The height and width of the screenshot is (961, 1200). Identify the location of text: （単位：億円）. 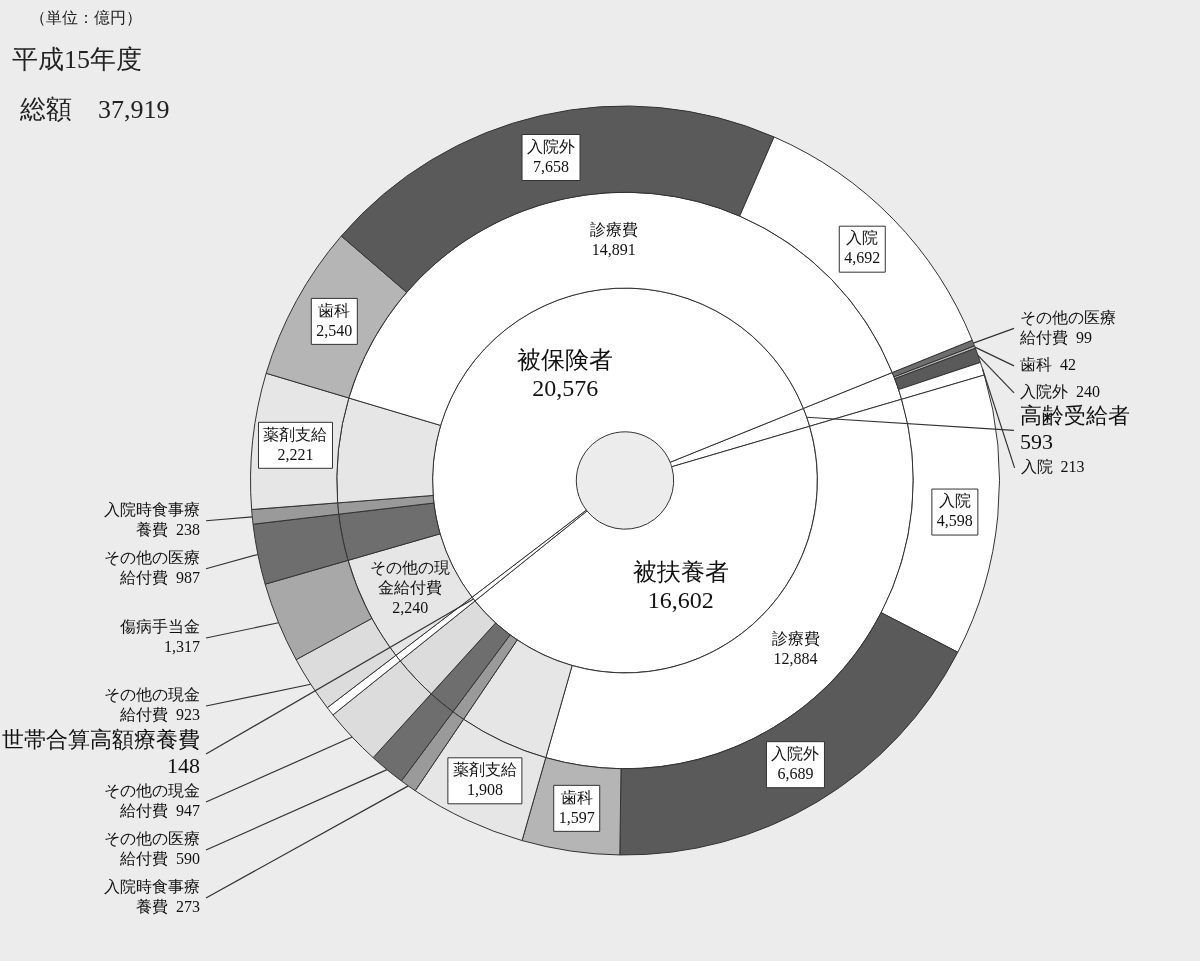
(86, 18).